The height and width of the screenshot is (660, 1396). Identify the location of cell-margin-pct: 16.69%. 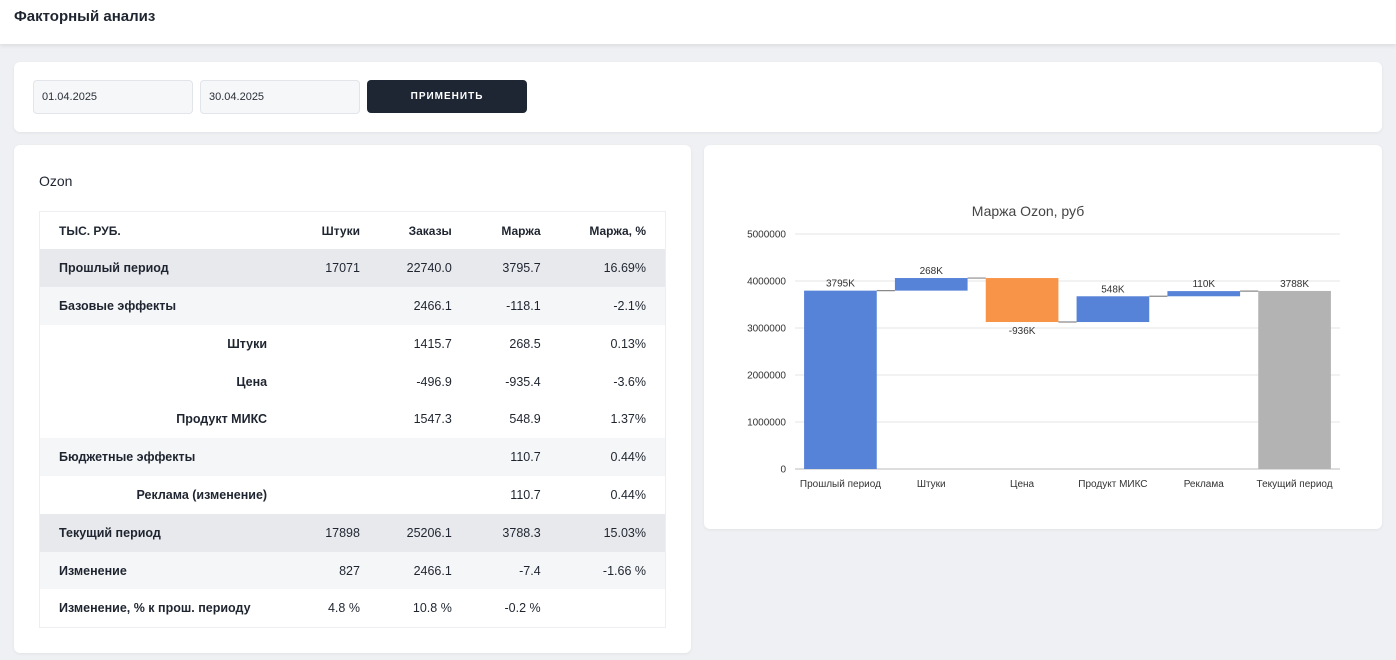
(624, 268).